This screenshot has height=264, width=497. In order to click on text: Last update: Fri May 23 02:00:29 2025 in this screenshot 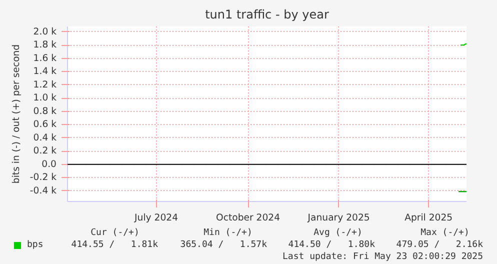, I will do `click(382, 257)`.